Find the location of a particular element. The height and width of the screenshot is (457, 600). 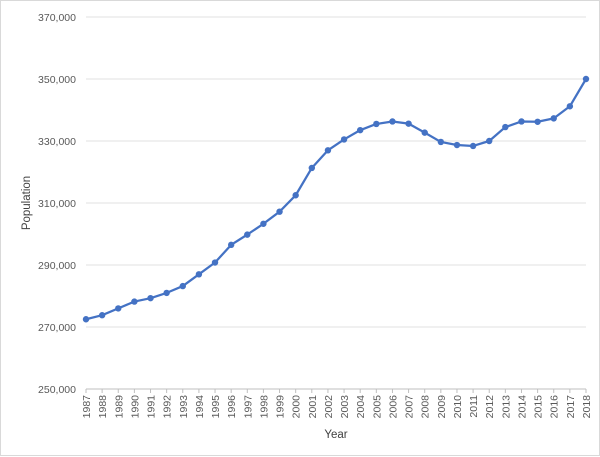

x-tick-label: 2010 is located at coordinates (458, 407).